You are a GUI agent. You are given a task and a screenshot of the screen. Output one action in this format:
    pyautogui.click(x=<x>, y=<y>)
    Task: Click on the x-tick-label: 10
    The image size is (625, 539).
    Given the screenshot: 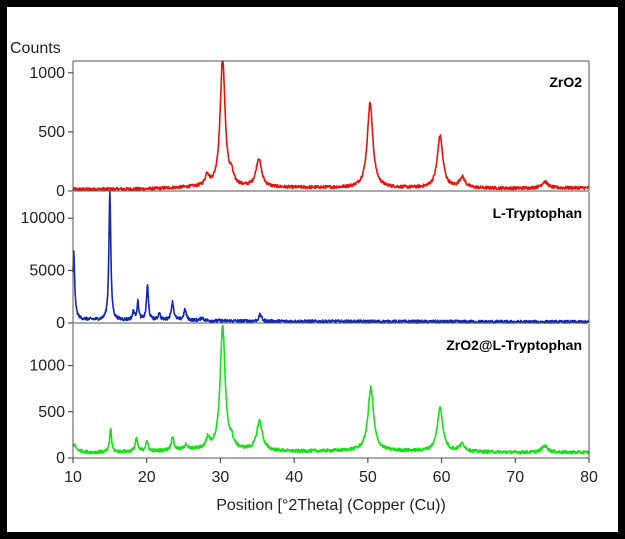 What is the action you would take?
    pyautogui.click(x=73, y=477)
    